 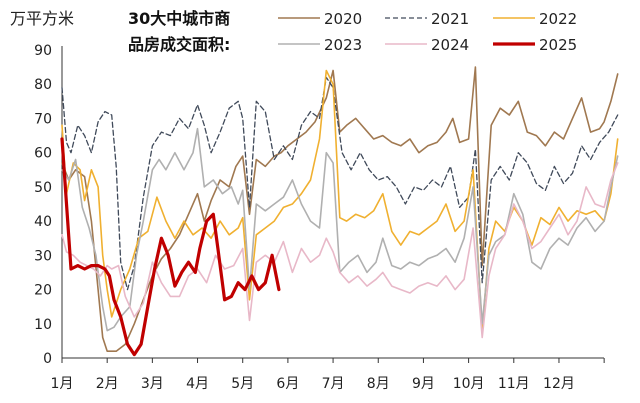 I want to click on y-tick-label: 60, so click(x=43, y=154).